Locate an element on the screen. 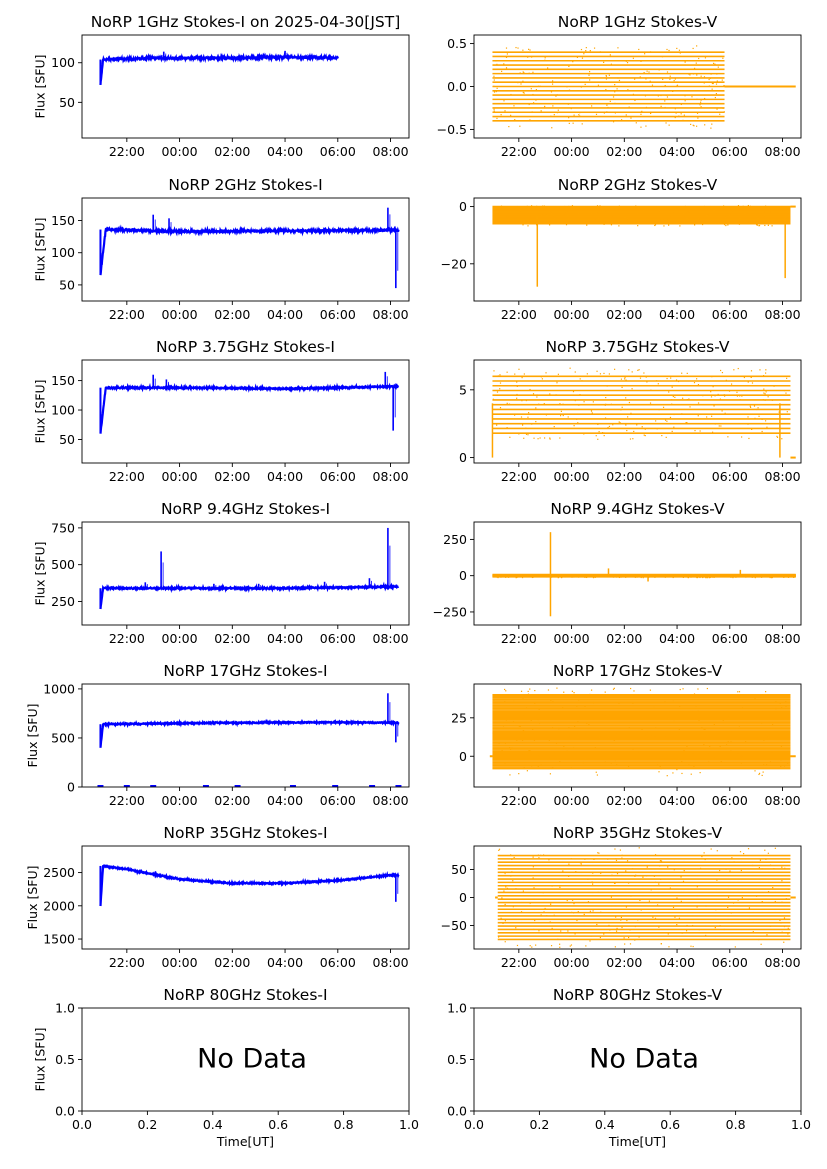 The width and height of the screenshot is (827, 1169). x-tick-label: 02:00 is located at coordinates (624, 962).